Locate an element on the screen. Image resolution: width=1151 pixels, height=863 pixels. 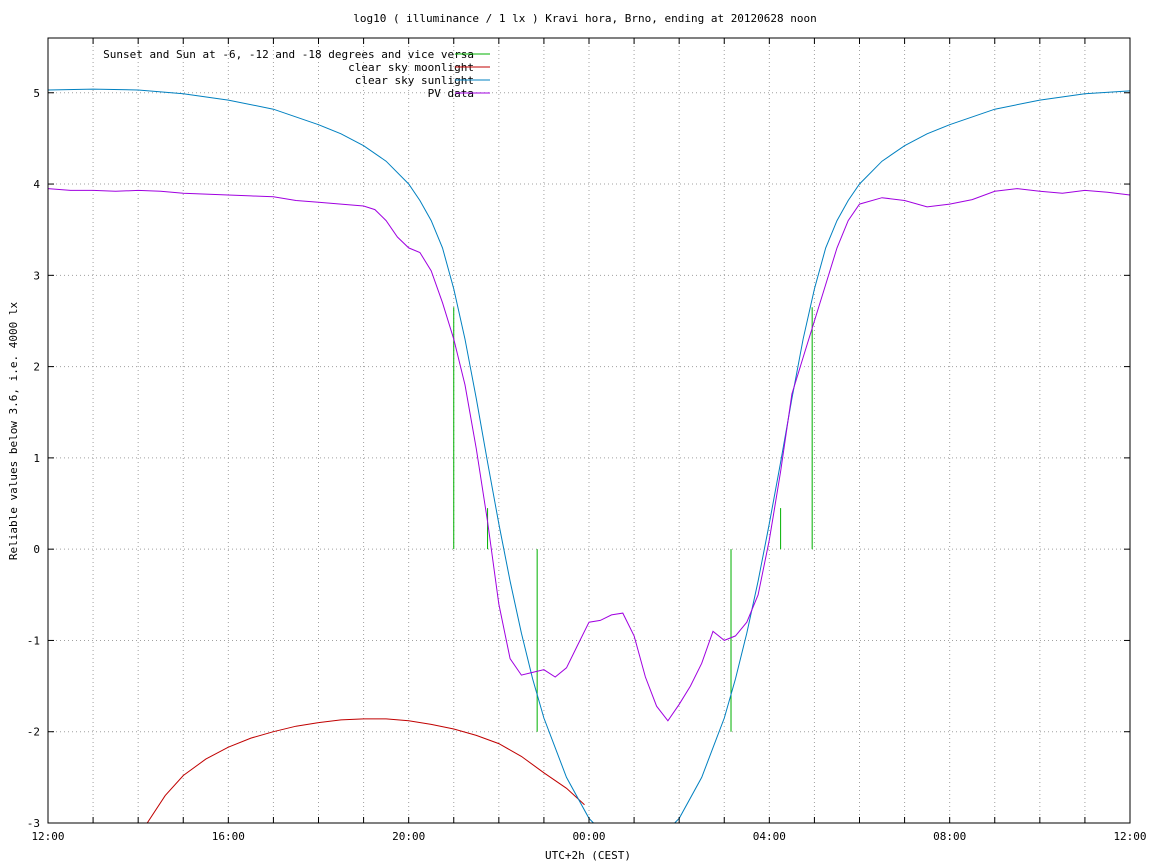
legend-label: clear sky moonlight is located at coordinates (411, 67).